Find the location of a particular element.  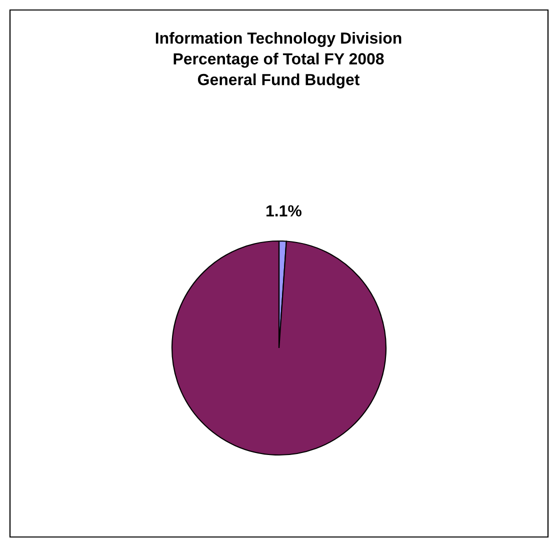

data-label: 1.1% is located at coordinates (284, 210).